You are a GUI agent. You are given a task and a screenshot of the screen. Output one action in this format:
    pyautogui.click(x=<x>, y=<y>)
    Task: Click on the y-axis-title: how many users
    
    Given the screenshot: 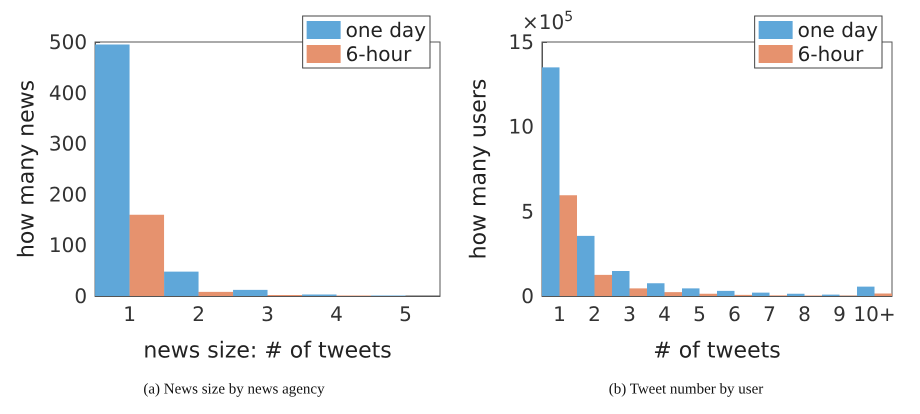 What is the action you would take?
    pyautogui.click(x=479, y=169)
    